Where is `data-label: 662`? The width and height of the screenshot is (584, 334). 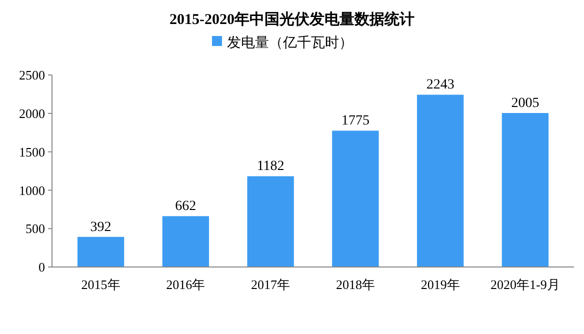 data-label: 662 is located at coordinates (185, 206).